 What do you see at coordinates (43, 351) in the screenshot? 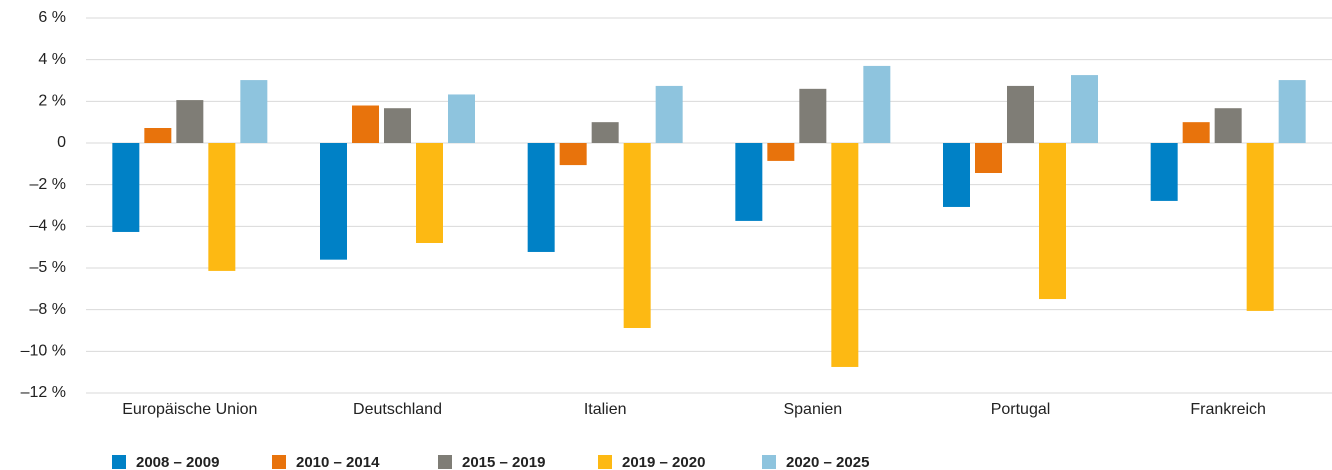
I see `y-tick-label: –10 %` at bounding box center [43, 351].